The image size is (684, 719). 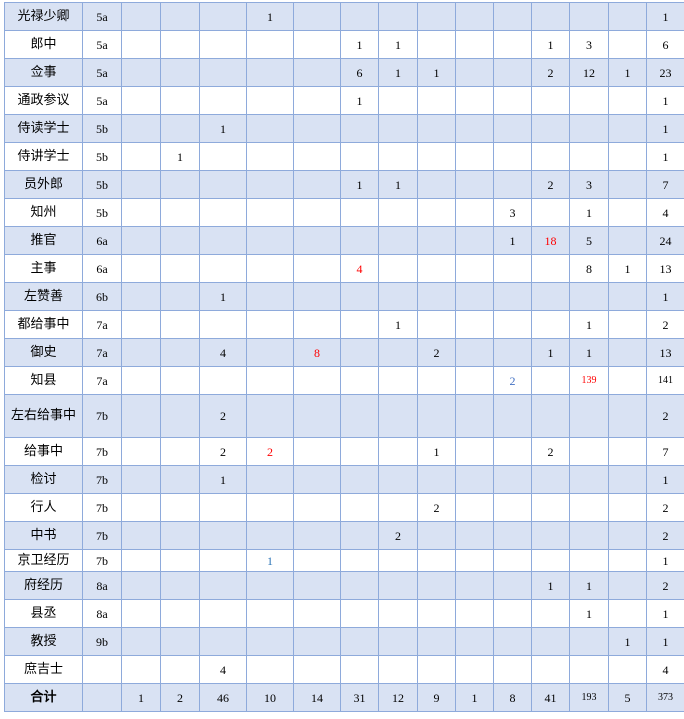 I want to click on table-row: 都给事中 7a 1 1 2, so click(x=344, y=324).